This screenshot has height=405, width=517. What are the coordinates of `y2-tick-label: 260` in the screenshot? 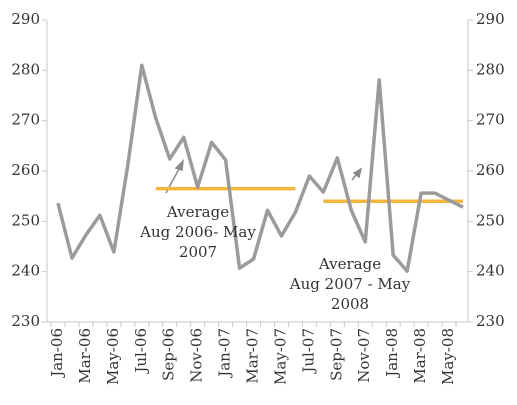 It's located at (490, 170).